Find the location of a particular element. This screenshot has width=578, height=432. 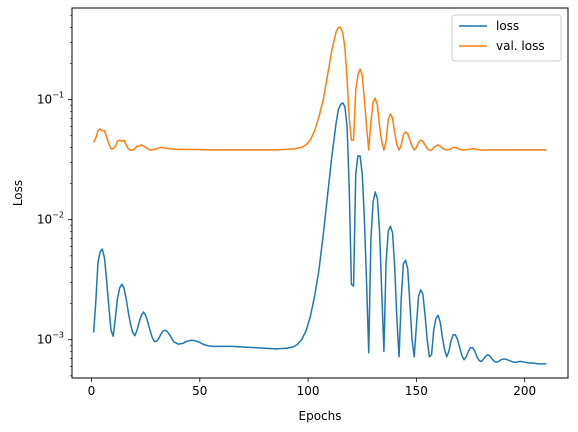

x-axis-label: Epochs is located at coordinates (320, 416).